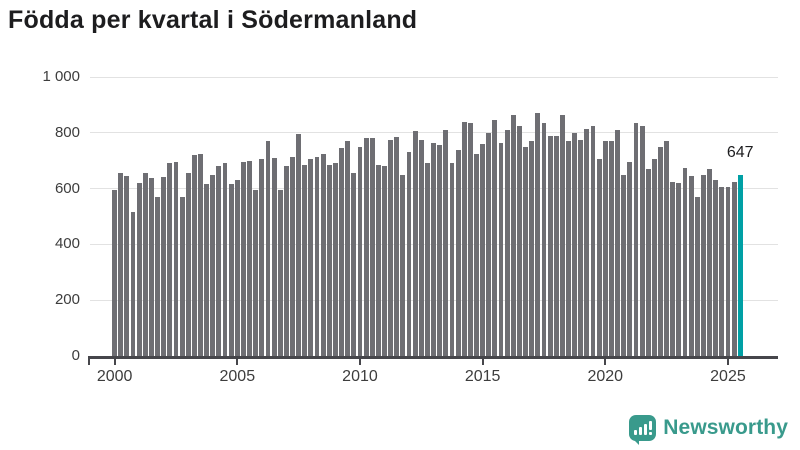 The height and width of the screenshot is (450, 800). Describe the element at coordinates (650, 433) in the screenshot. I see `logo-exclamation-dot` at that location.